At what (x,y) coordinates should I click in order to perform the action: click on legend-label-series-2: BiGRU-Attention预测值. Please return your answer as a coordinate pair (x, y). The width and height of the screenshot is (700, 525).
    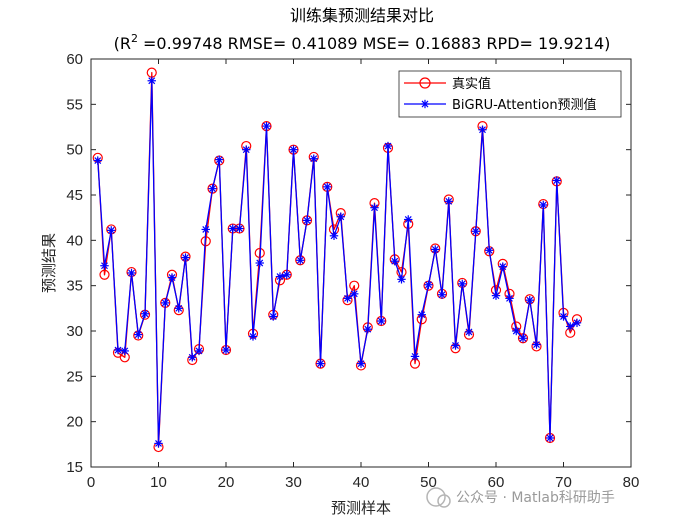
    Looking at the image, I should click on (524, 105).